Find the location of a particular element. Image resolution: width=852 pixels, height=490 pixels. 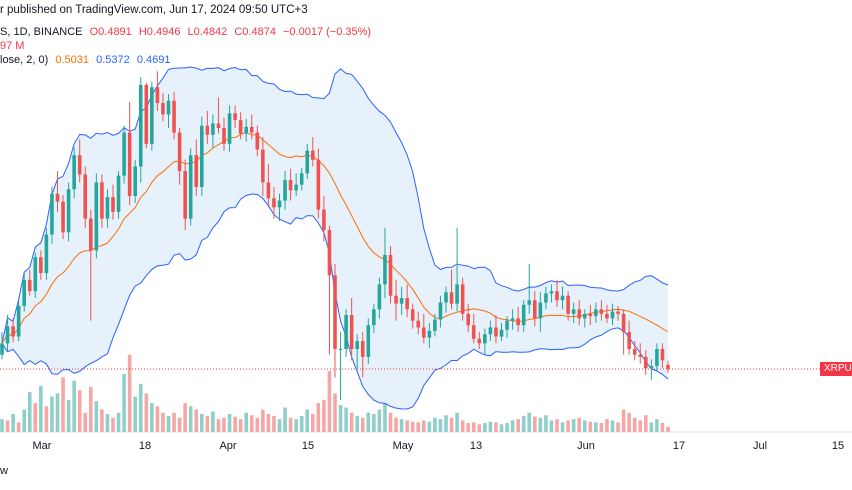

low-value: L0.4842 is located at coordinates (207, 32).